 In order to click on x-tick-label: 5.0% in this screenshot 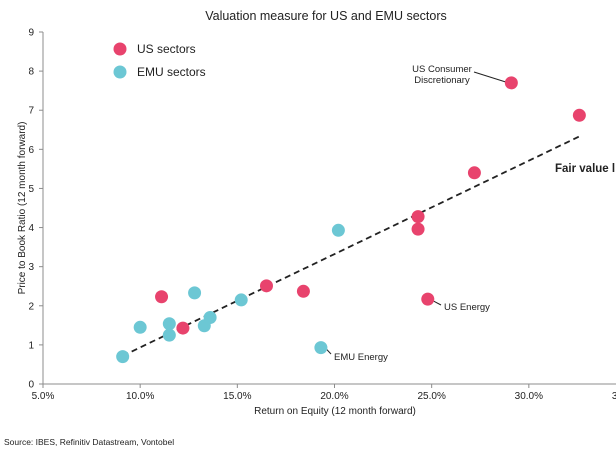, I will do `click(43, 396)`.